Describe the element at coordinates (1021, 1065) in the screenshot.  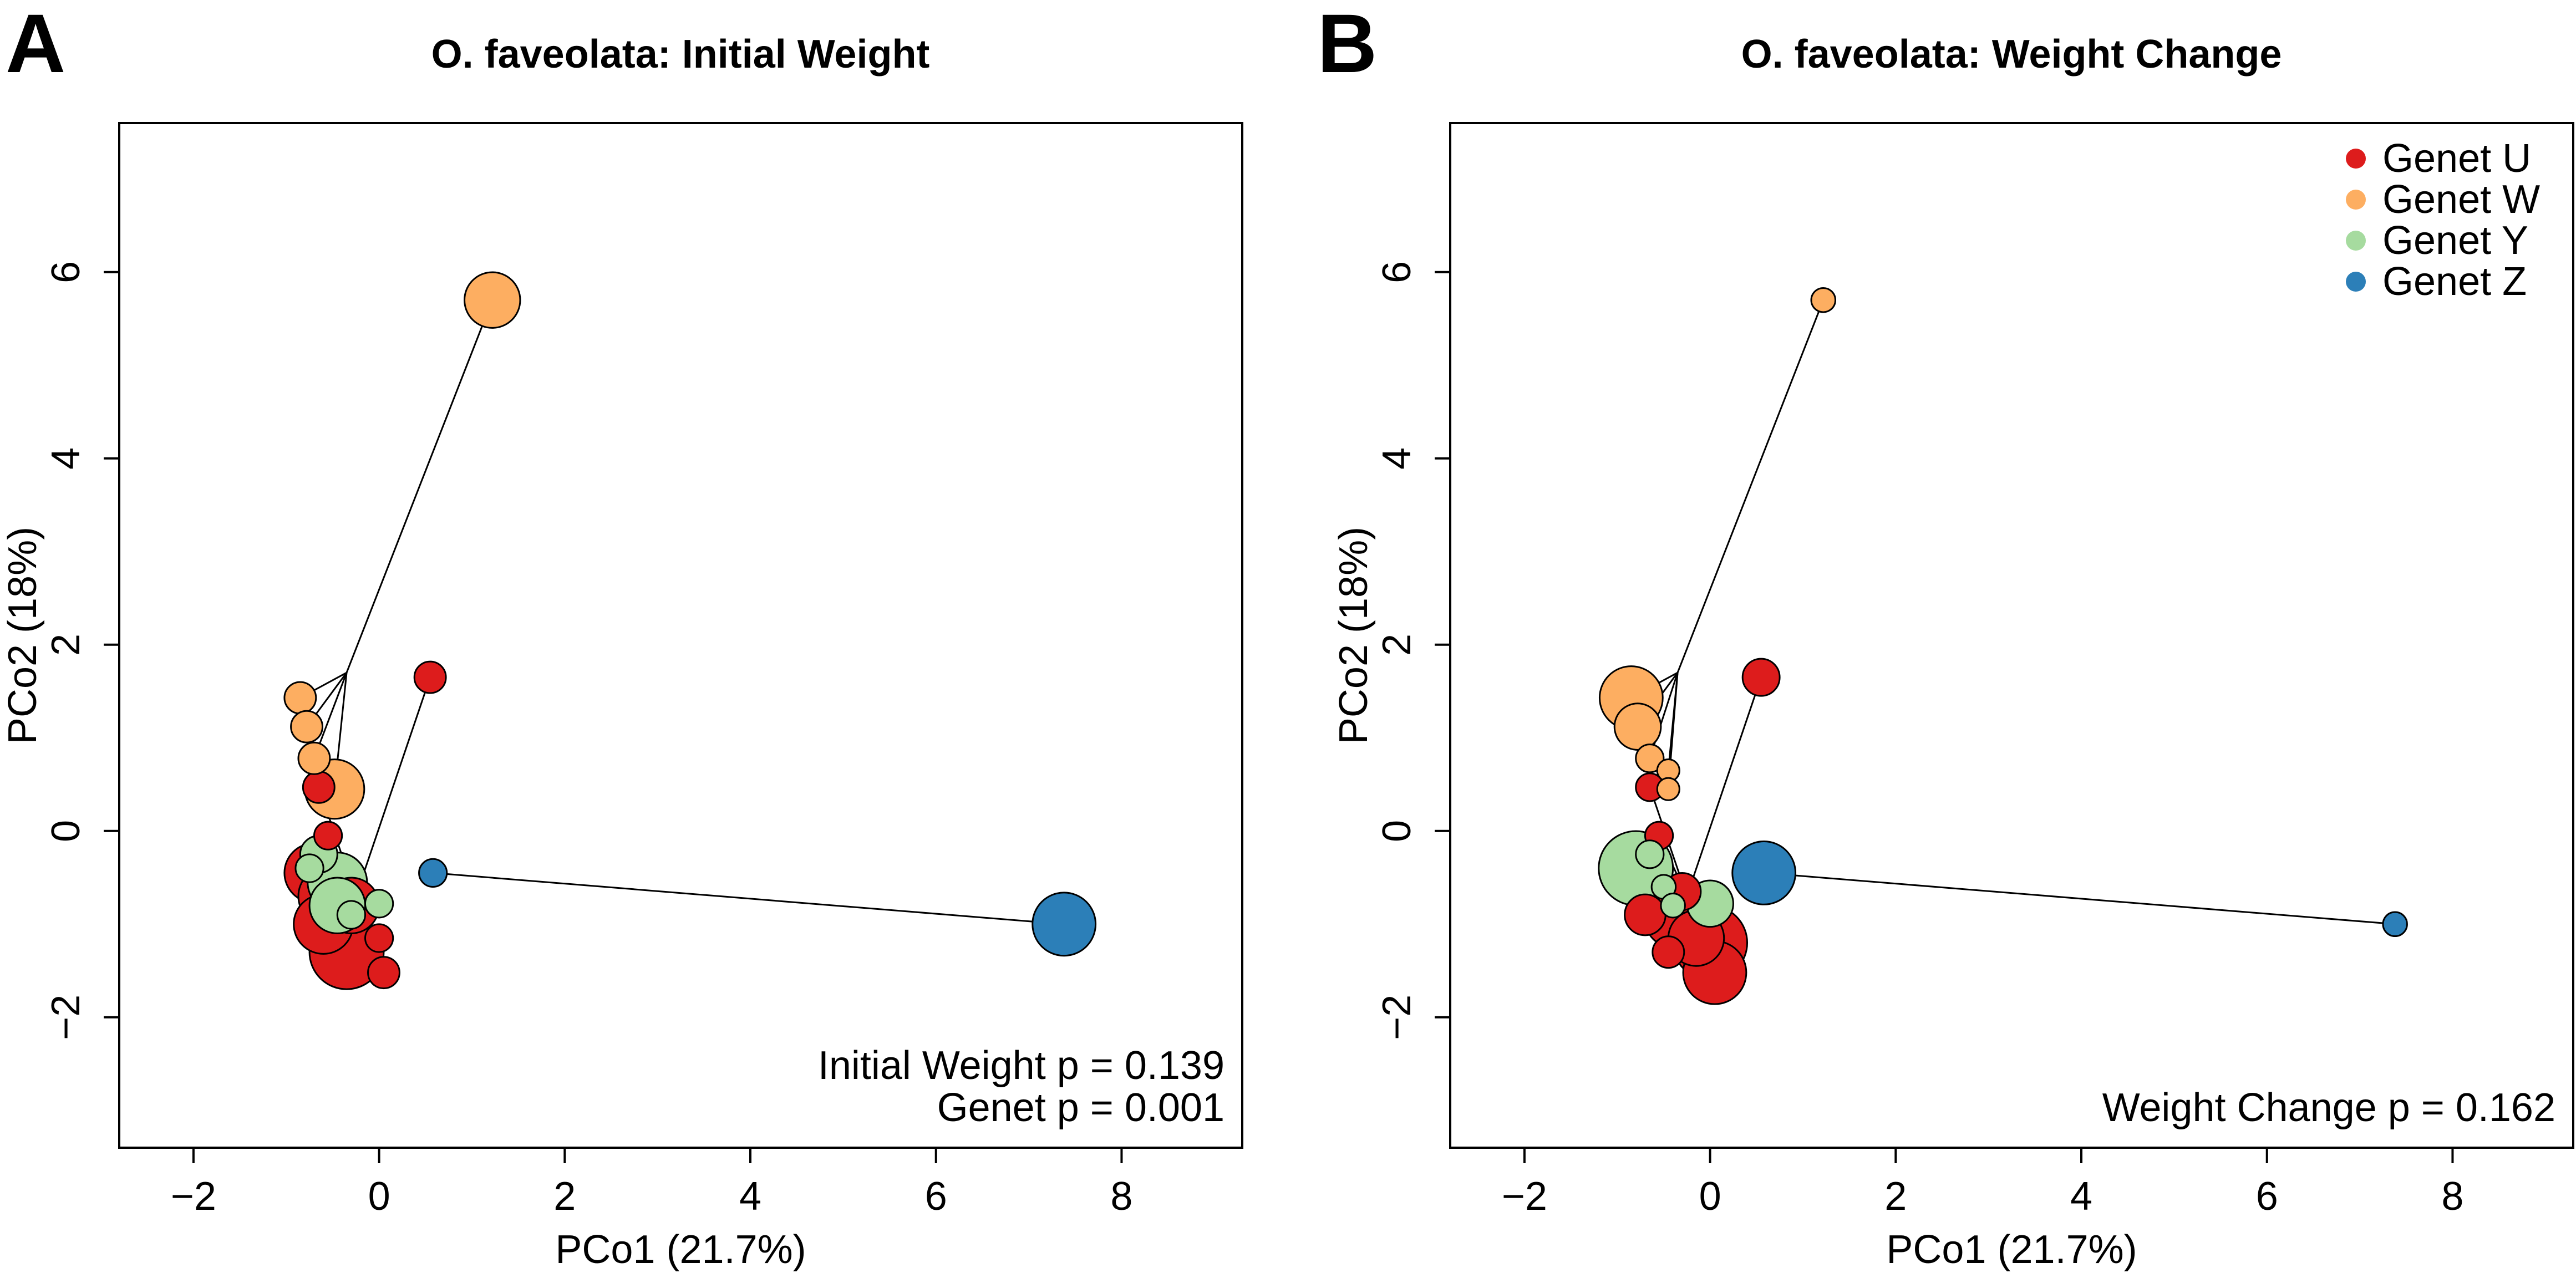
I see `stat-text: Initial Weight p = 0.139` at that location.